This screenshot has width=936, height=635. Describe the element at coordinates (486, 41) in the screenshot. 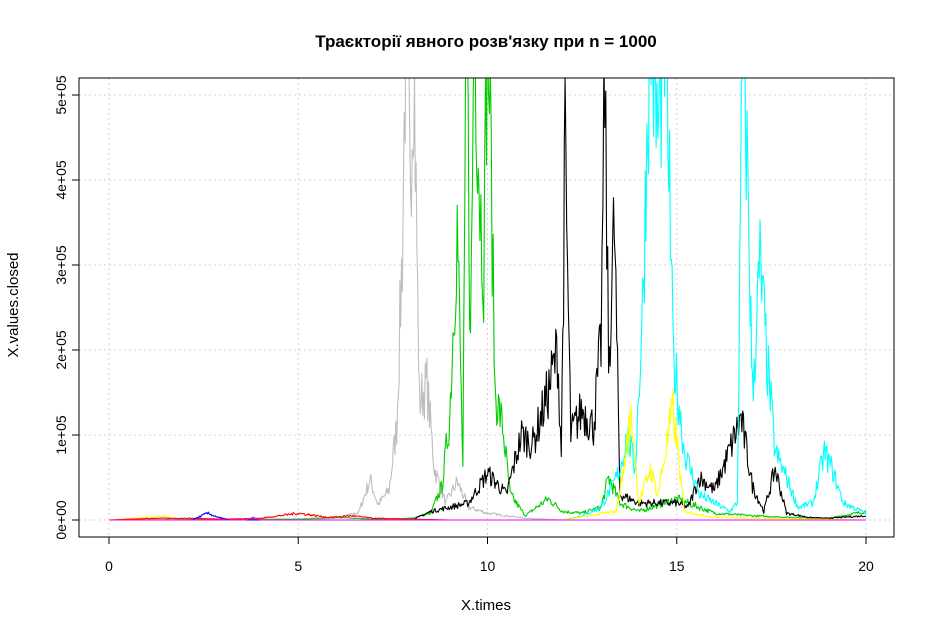

I see `chart-title: Траєкторії явного розв'язку при n = 1000` at that location.